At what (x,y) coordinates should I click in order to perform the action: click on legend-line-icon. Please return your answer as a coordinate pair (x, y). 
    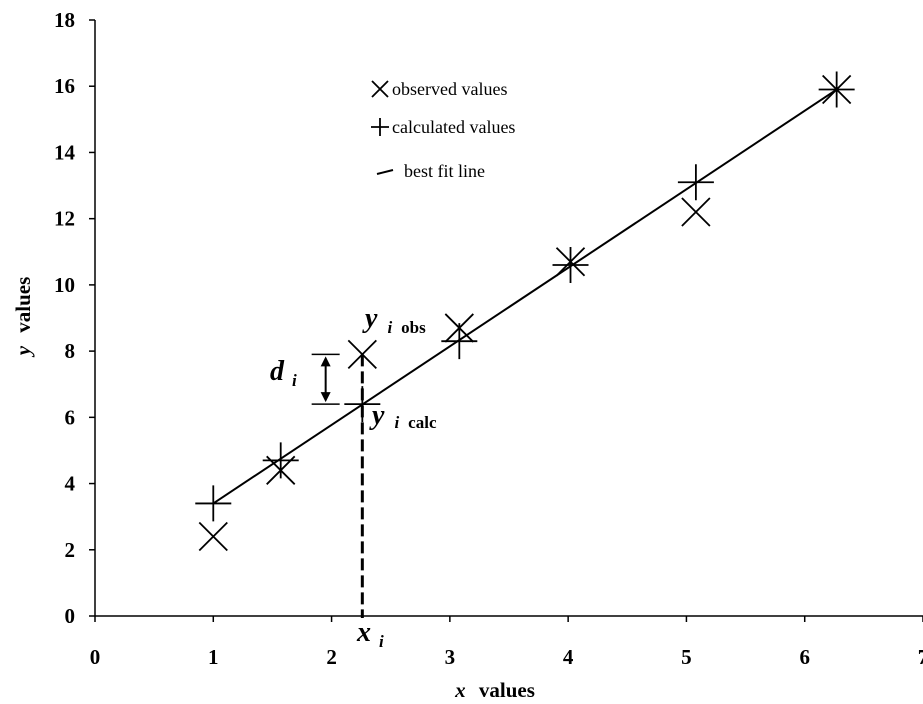
    Looking at the image, I should click on (385, 172).